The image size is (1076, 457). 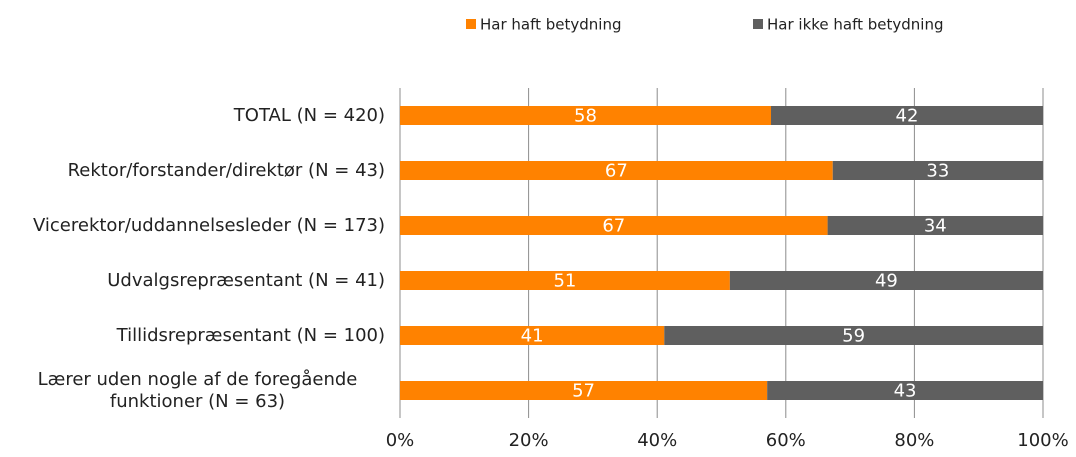 What do you see at coordinates (786, 440) in the screenshot?
I see `x-tick-label: 60%` at bounding box center [786, 440].